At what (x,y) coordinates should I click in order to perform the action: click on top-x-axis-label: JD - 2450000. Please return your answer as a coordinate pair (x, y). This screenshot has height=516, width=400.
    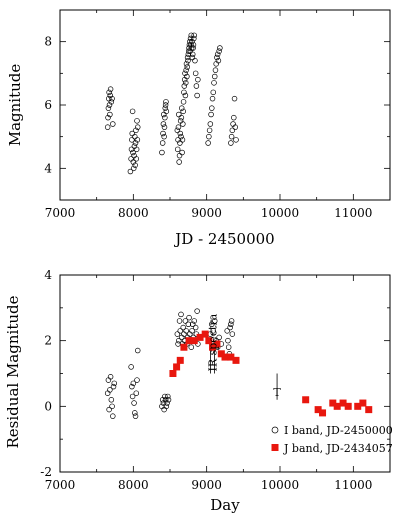
    Looking at the image, I should click on (223, 239).